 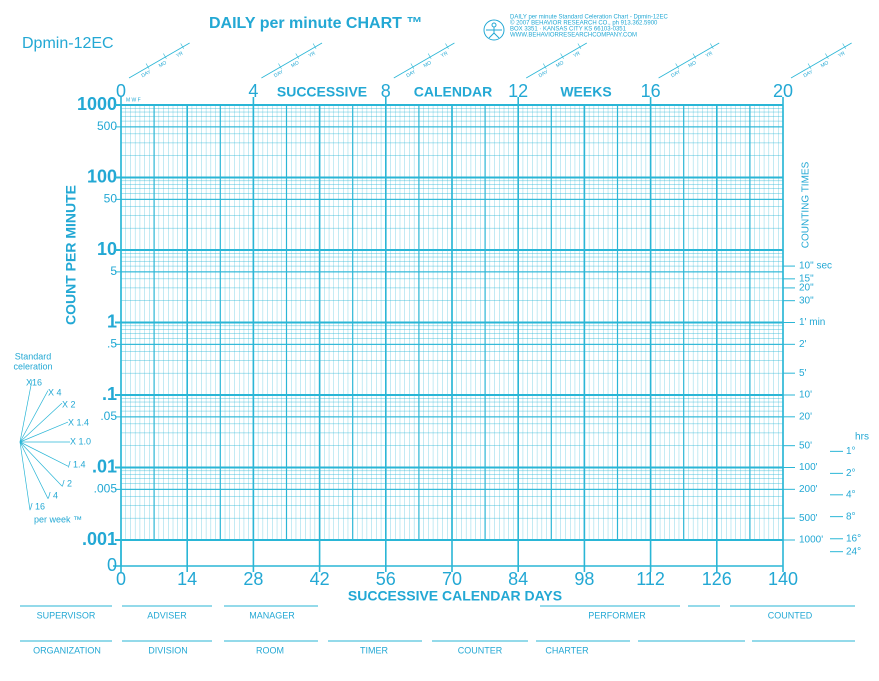 I want to click on x-tick-label: 84, so click(x=518, y=579).